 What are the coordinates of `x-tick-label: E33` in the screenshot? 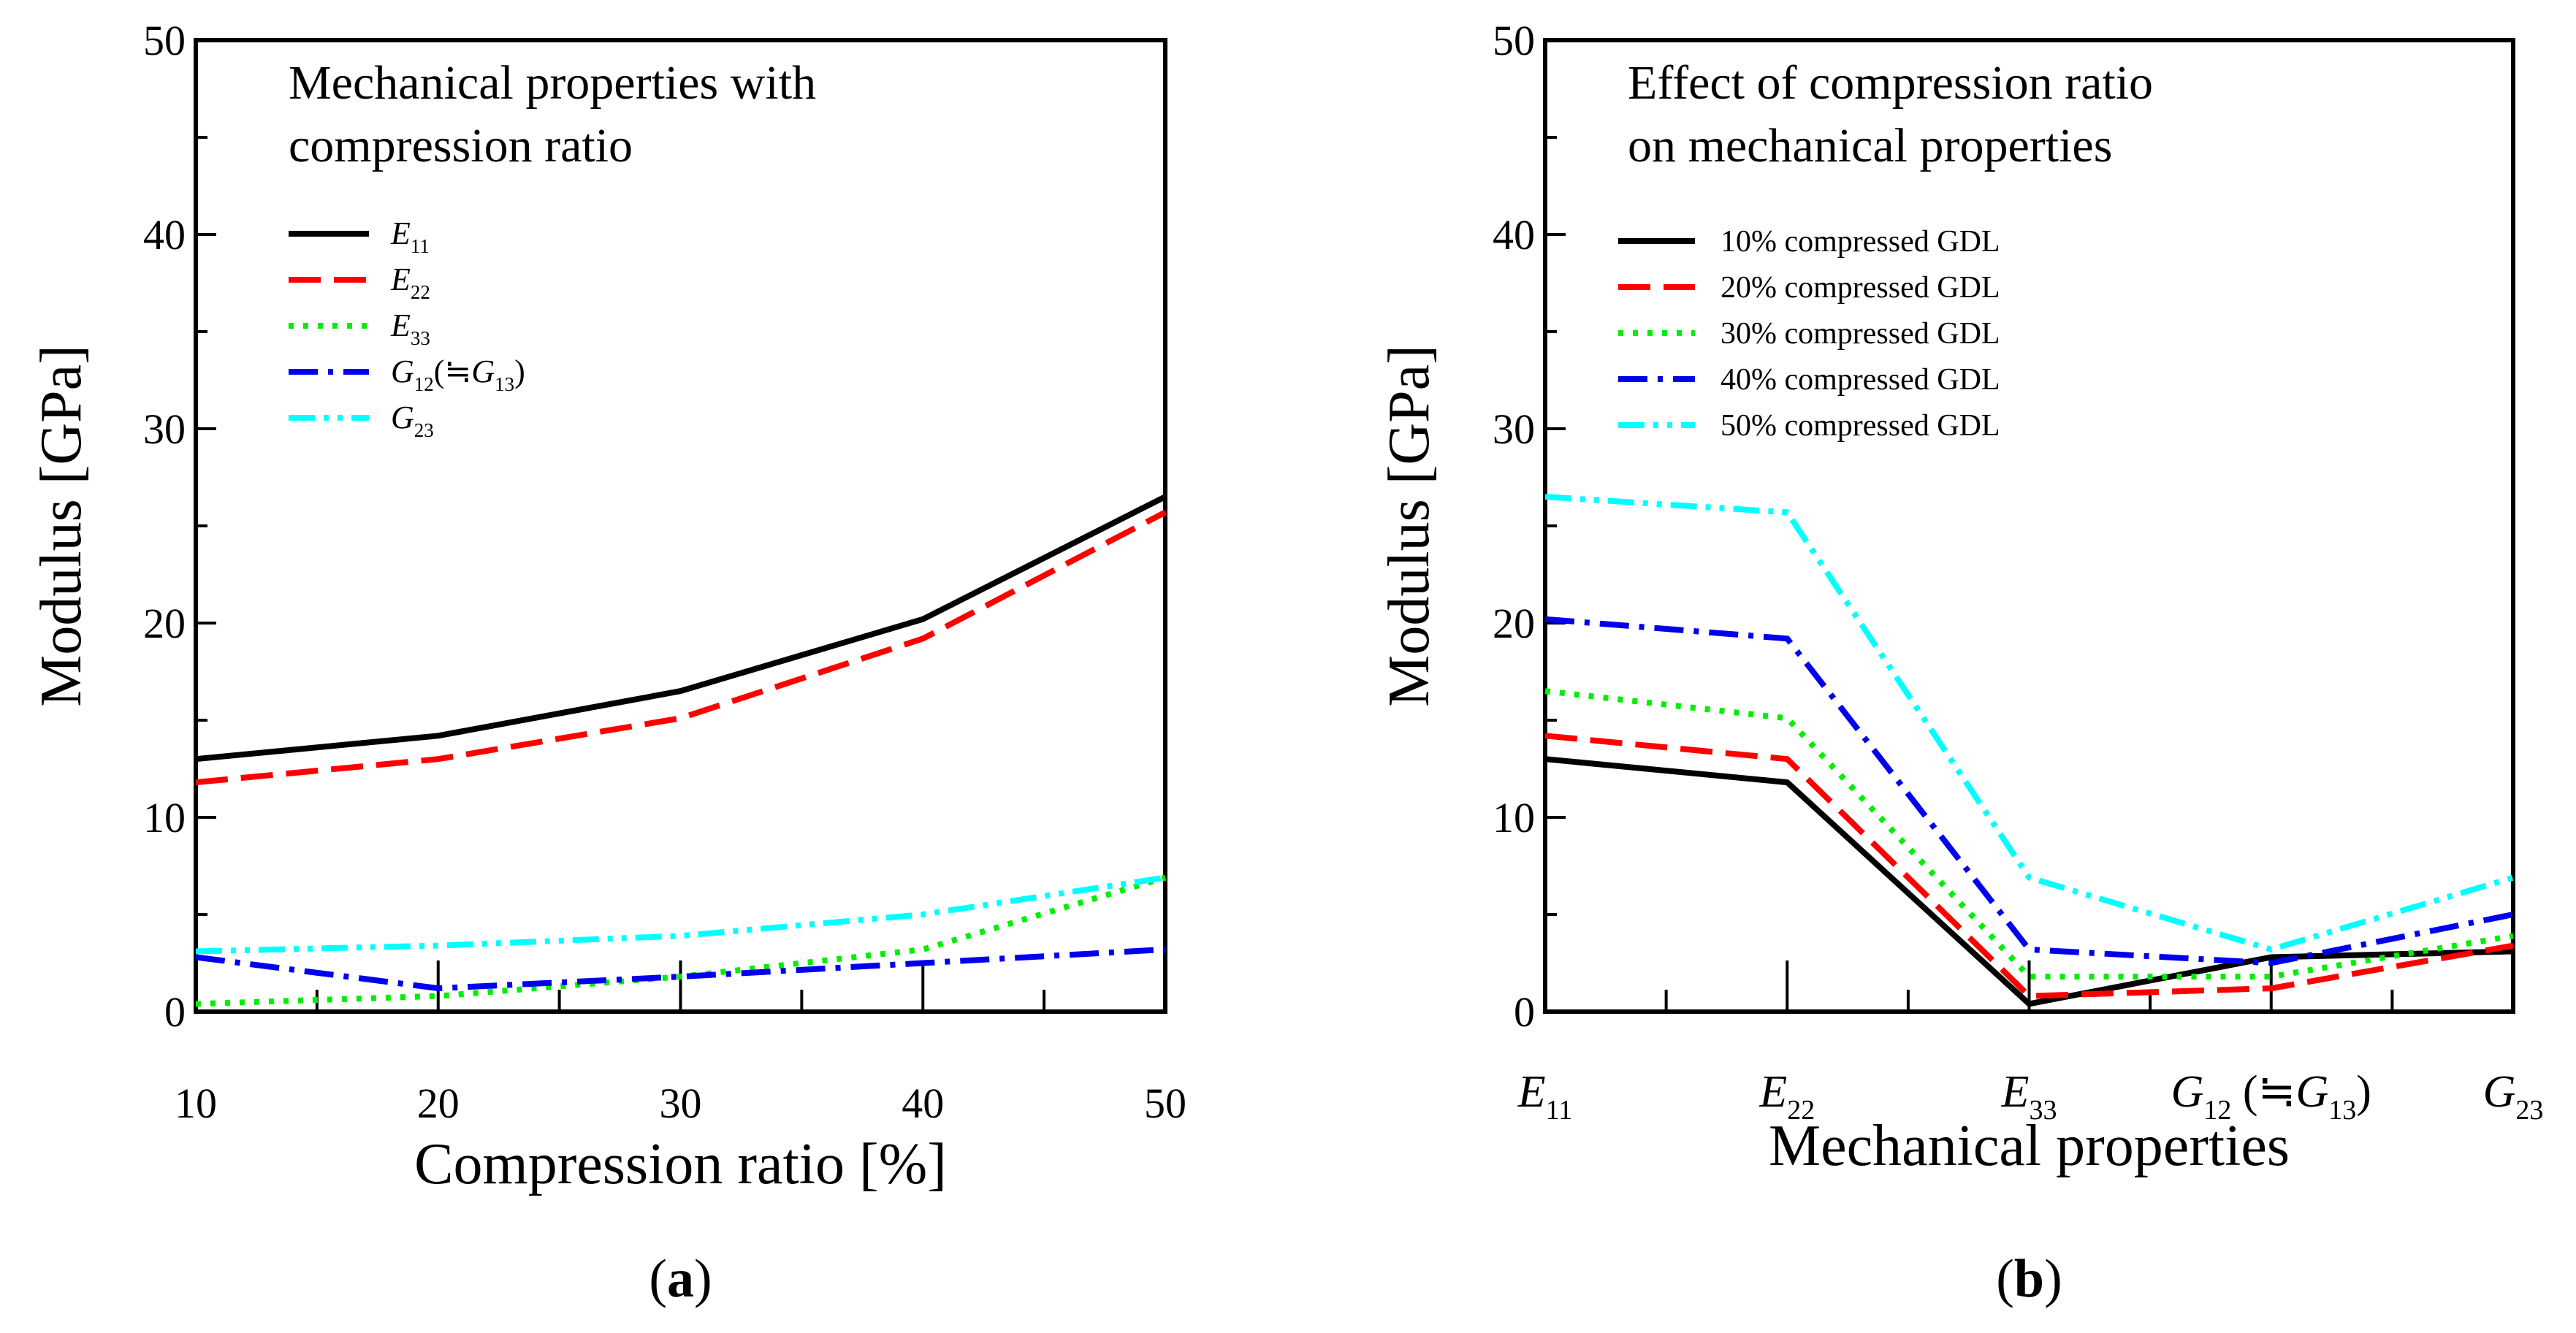 It's located at (2029, 1096).